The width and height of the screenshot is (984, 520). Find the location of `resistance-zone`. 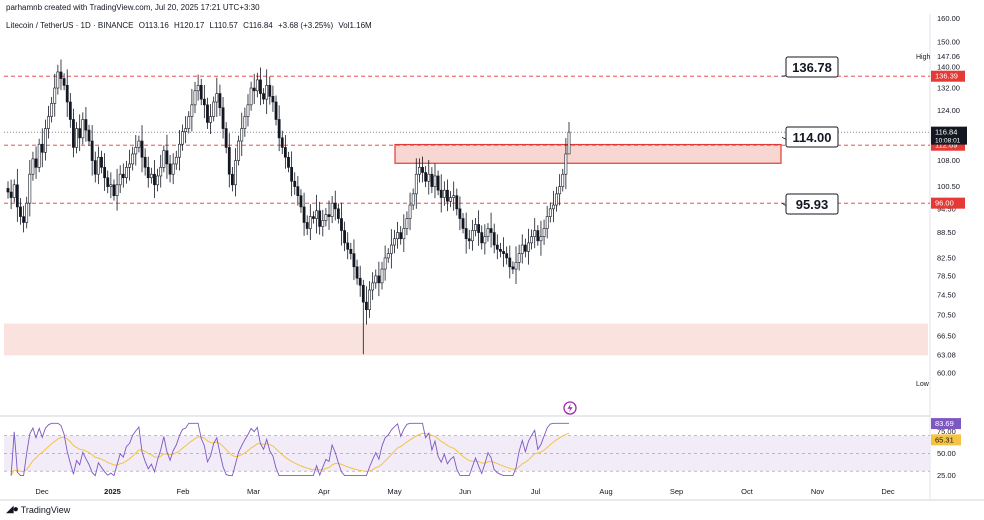

resistance-zone is located at coordinates (588, 153).